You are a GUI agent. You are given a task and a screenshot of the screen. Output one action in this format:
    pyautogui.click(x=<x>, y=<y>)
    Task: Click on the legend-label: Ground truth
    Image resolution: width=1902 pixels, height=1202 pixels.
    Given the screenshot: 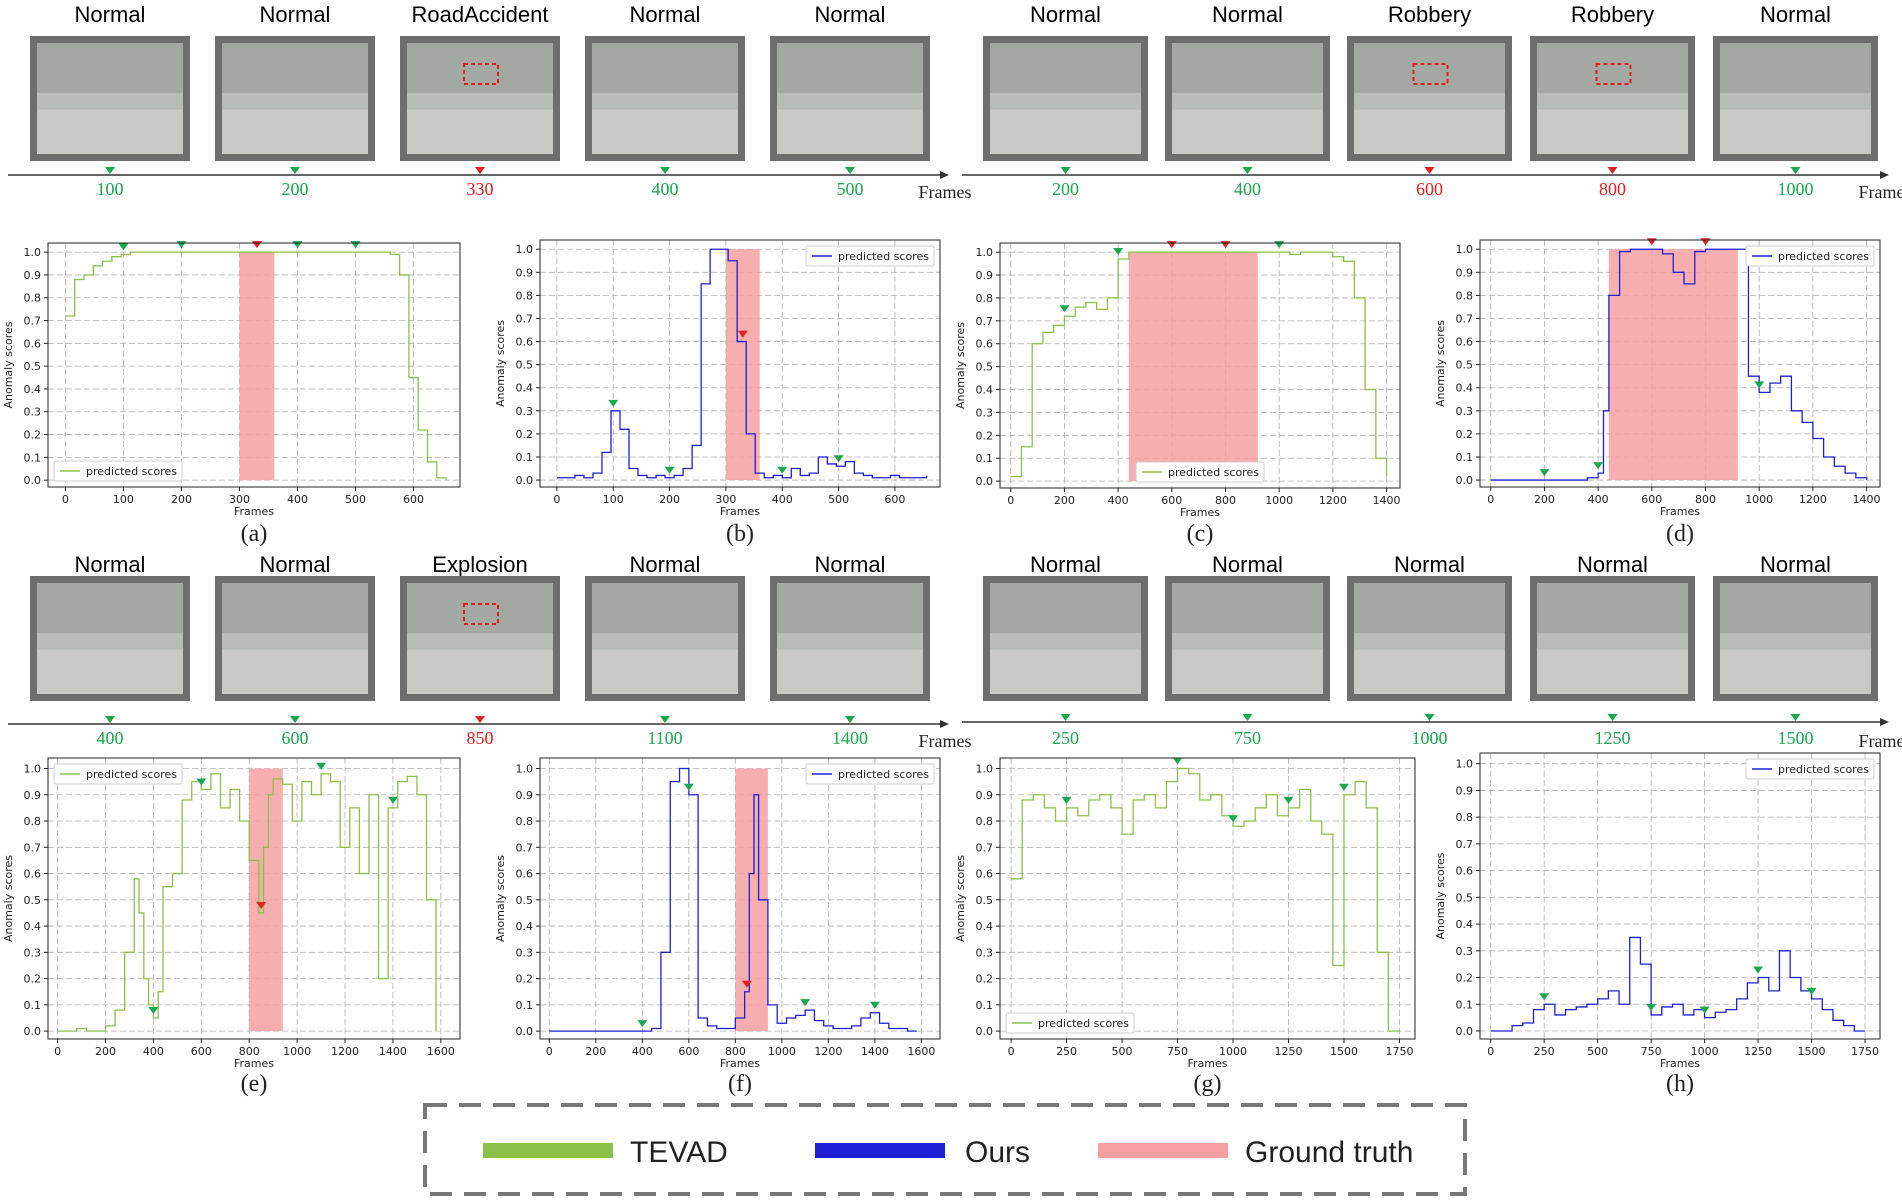 What is the action you would take?
    pyautogui.click(x=1329, y=1152)
    